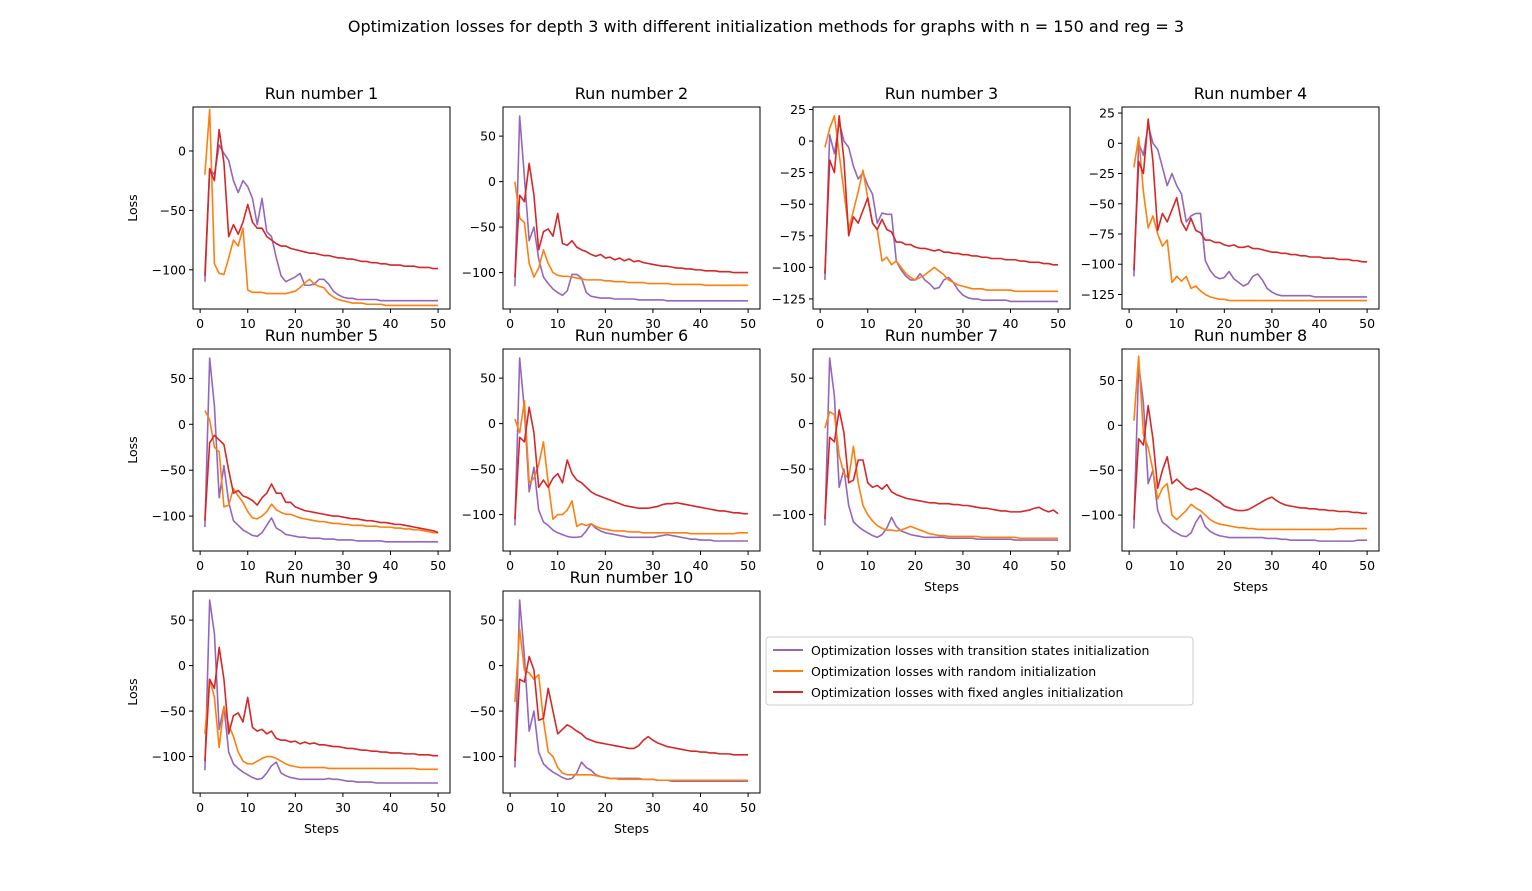 The width and height of the screenshot is (1532, 891). Describe the element at coordinates (321, 93) in the screenshot. I see `subplot-title: Run number 1` at that location.